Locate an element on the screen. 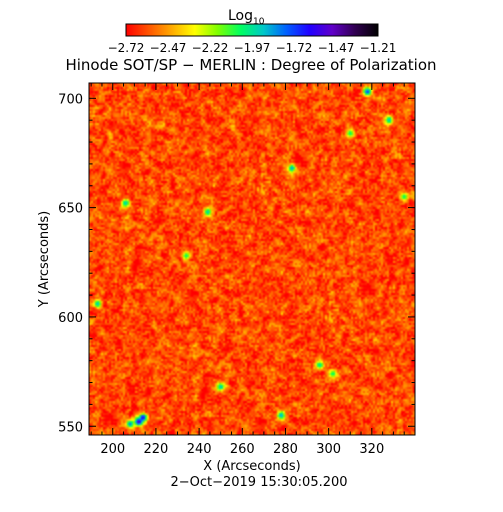  y-tick-label: 600 is located at coordinates (70, 318).